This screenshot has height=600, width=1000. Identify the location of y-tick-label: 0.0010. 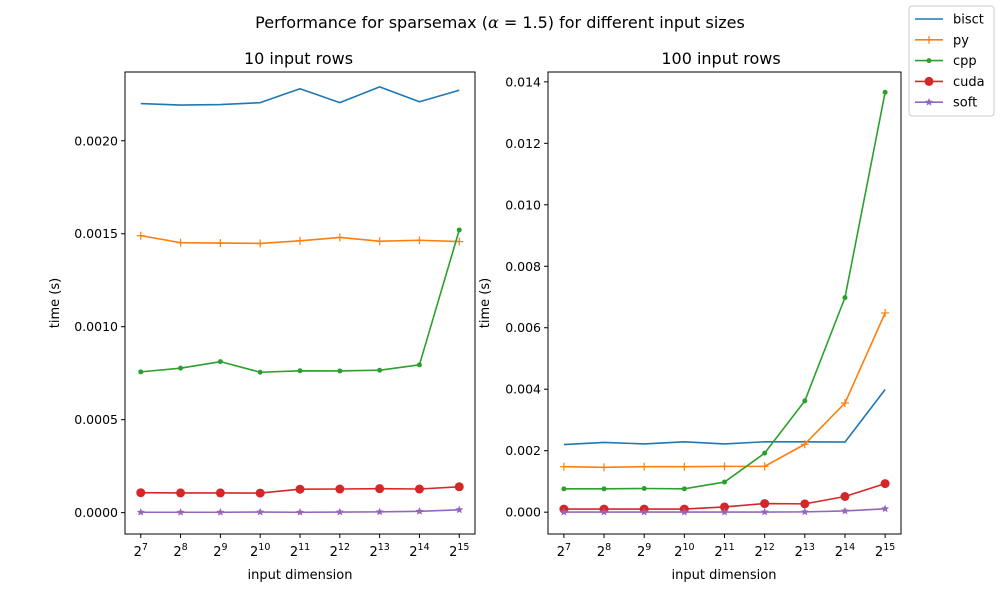
(96, 326).